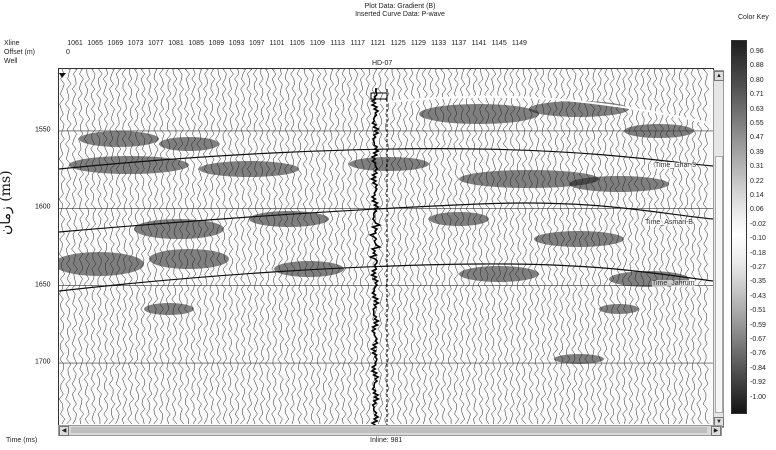 This screenshot has height=450, width=776. I want to click on color-key-label: 0.47, so click(757, 138).